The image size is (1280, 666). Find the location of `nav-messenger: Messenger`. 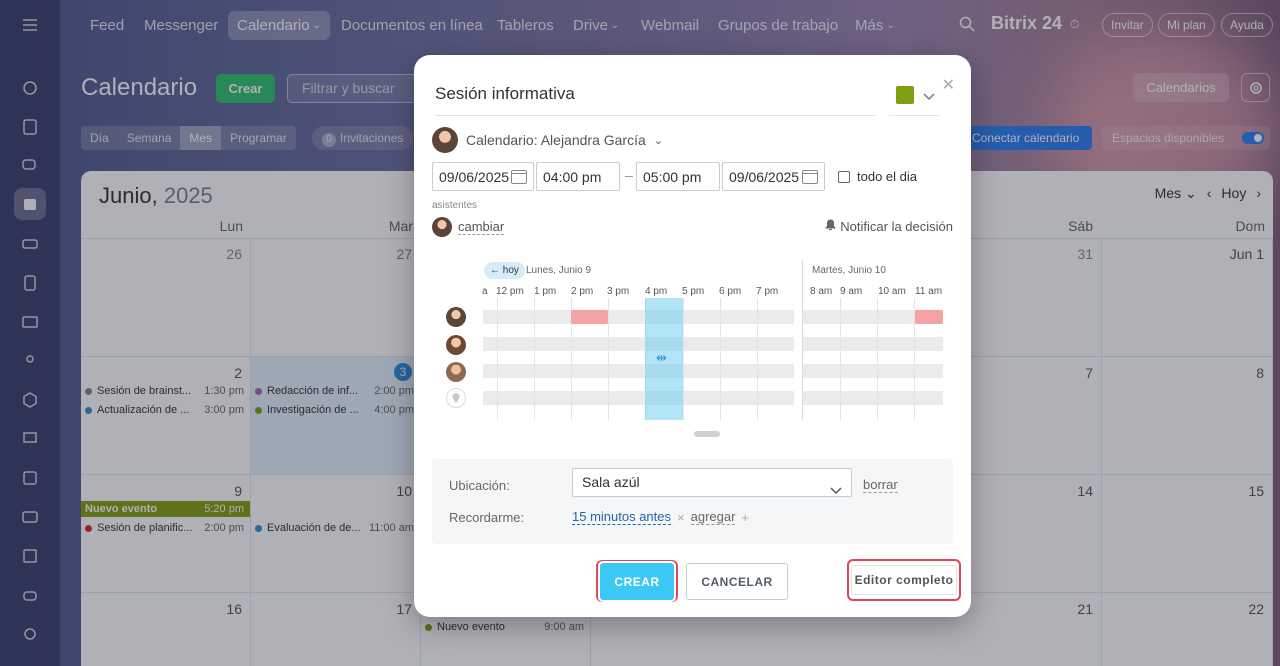

nav-messenger: Messenger is located at coordinates (181, 25).